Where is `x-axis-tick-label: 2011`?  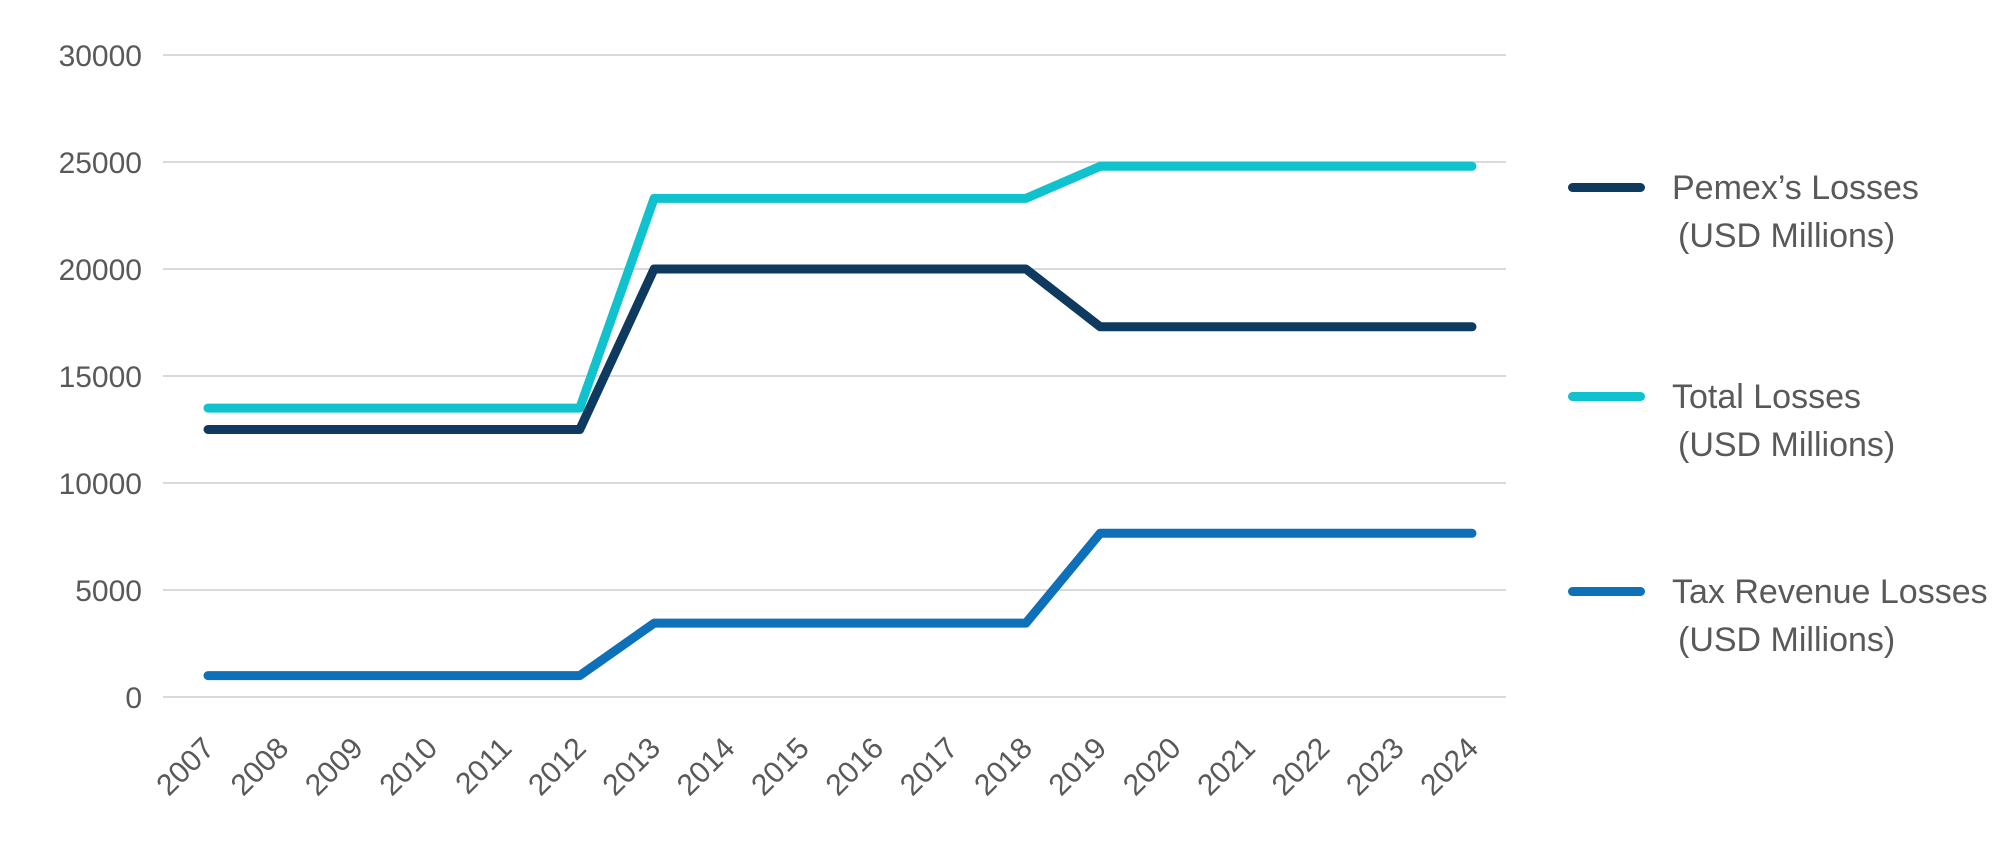
x-axis-tick-label: 2011 is located at coordinates (483, 766).